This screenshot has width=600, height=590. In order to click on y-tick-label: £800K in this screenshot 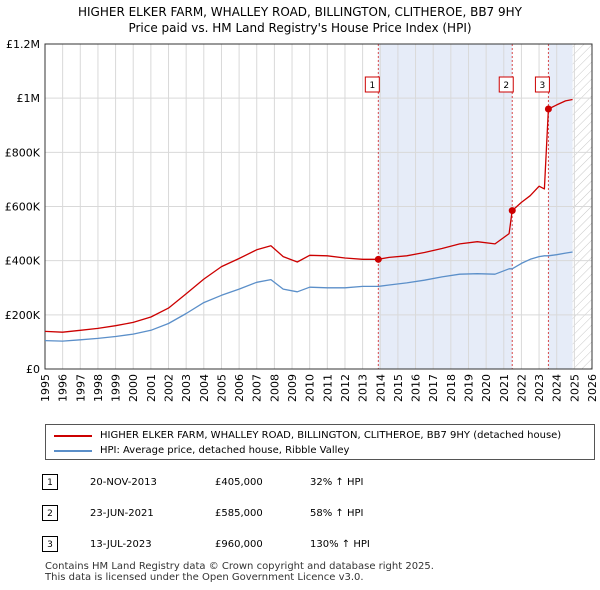, I will do `click(23, 152)`.